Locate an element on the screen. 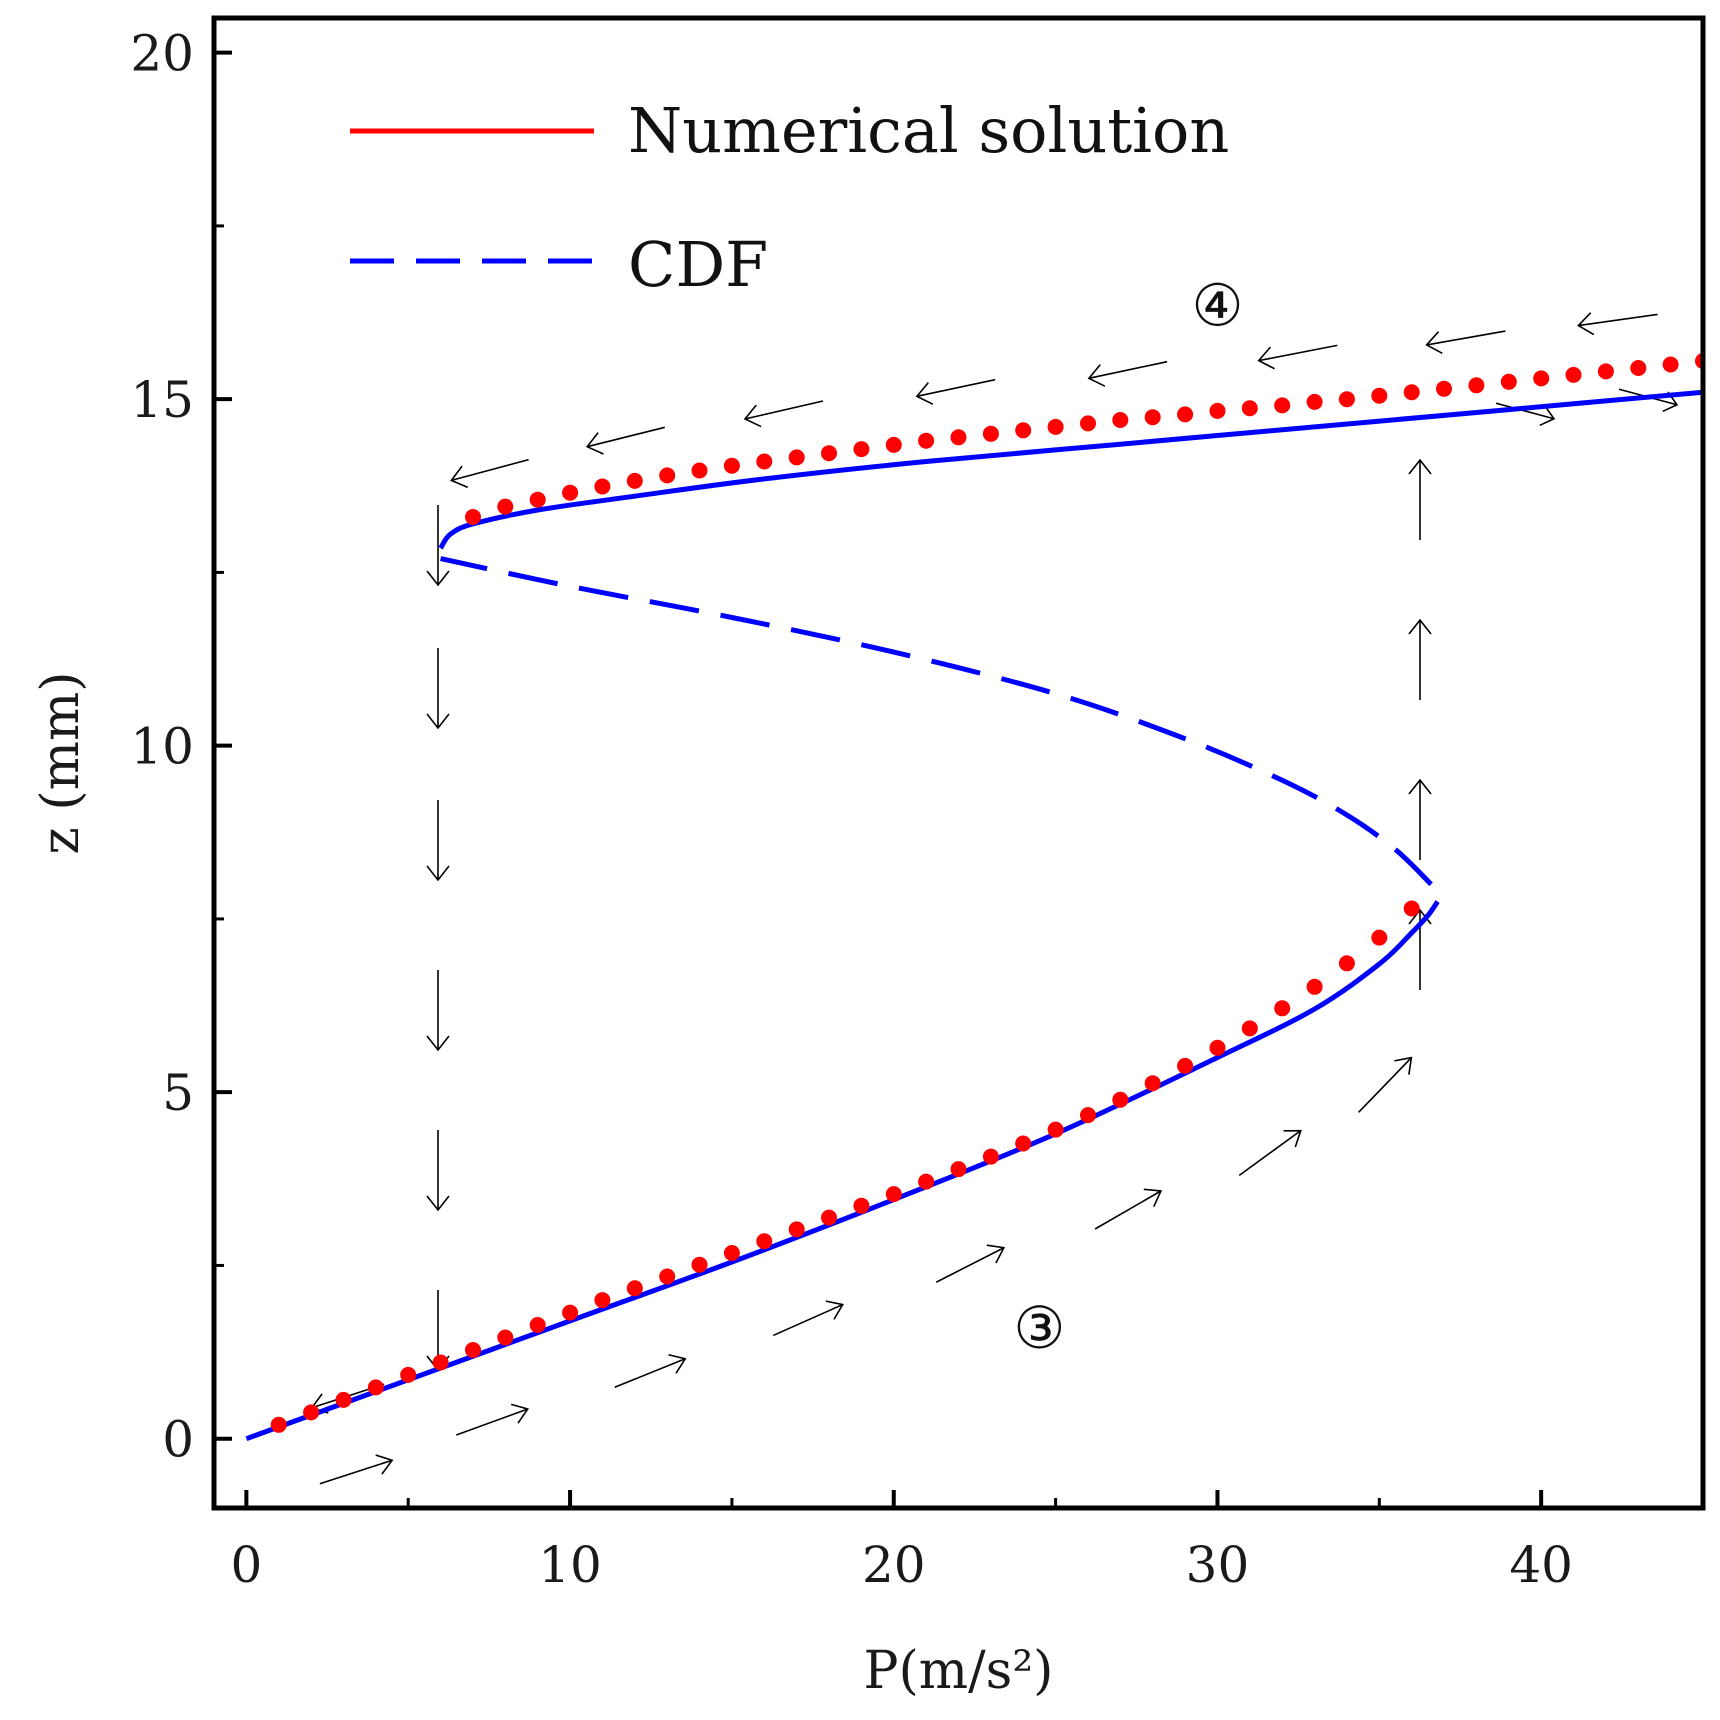 The image size is (1720, 1720). x-axis-label: P(m/s²) is located at coordinates (959, 1671).